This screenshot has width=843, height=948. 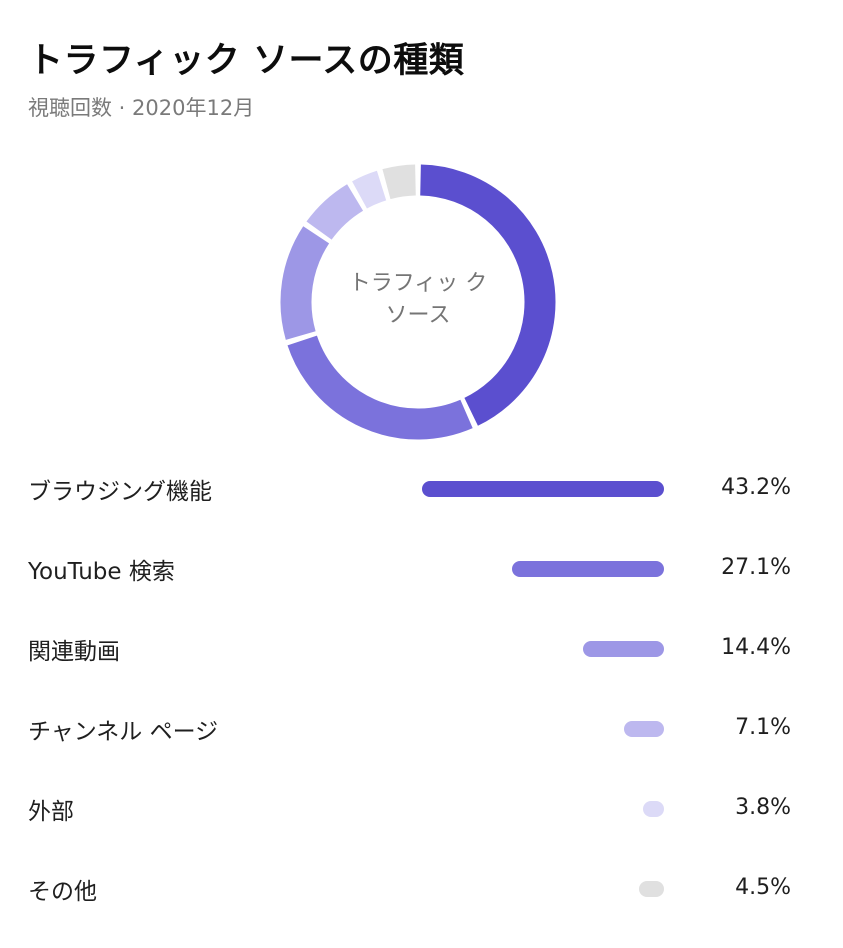 What do you see at coordinates (756, 567) in the screenshot?
I see `value-label: 27.1%` at bounding box center [756, 567].